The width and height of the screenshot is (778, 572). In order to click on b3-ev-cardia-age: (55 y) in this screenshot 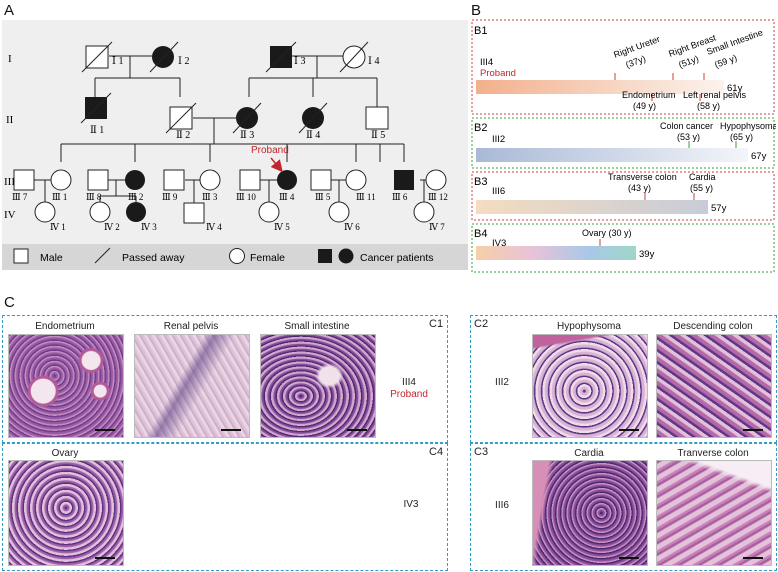, I will do `click(701, 188)`.